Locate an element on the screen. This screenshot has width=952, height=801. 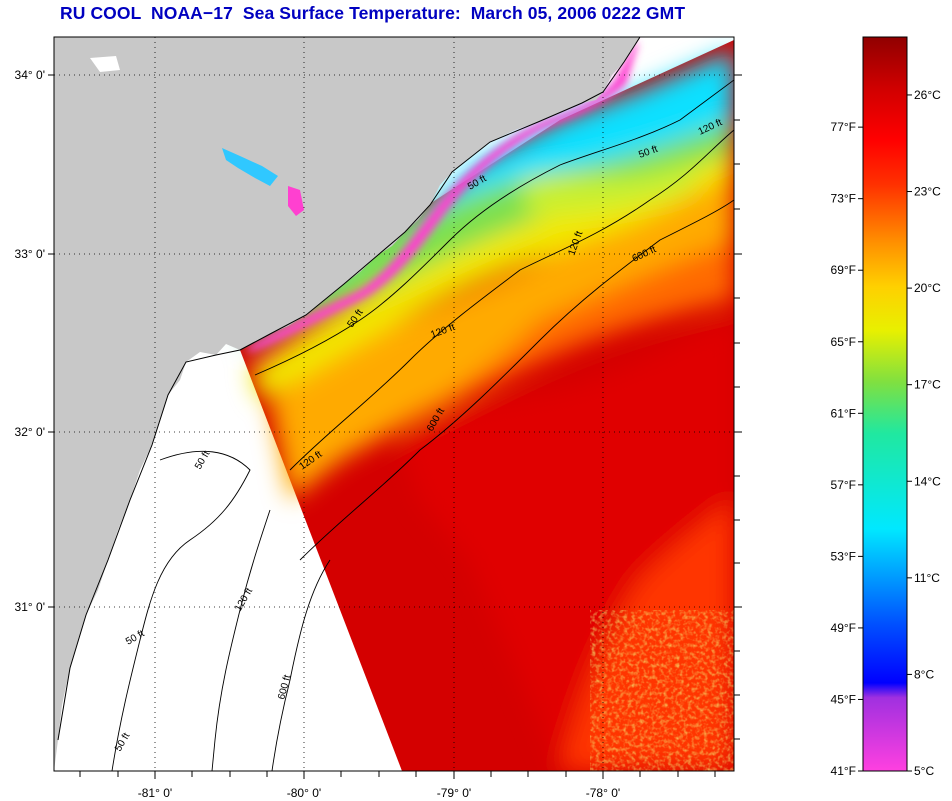
isobath-120ft-south is located at coordinates (241, 640).